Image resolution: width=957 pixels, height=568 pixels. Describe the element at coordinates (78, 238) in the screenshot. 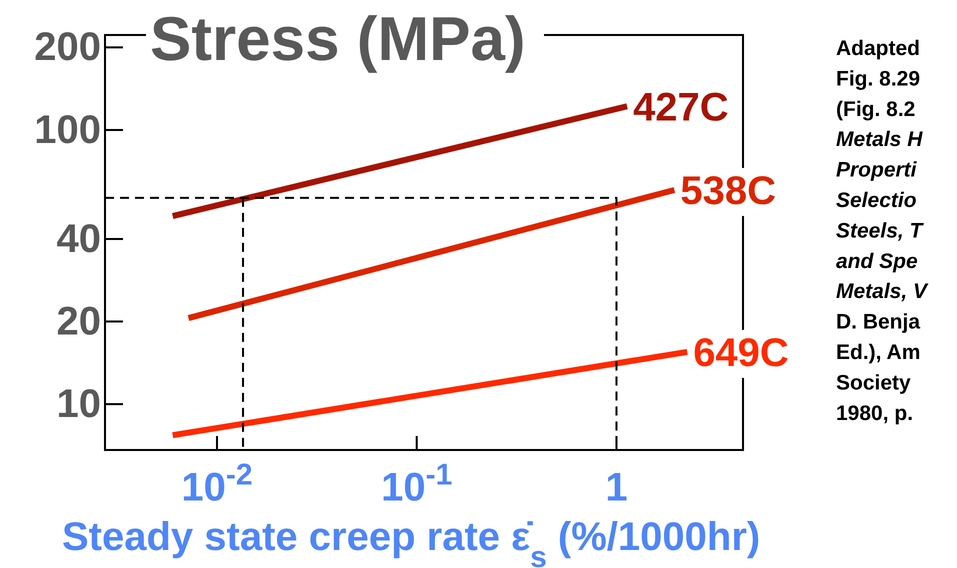

I see `y-tick-label: 40` at that location.